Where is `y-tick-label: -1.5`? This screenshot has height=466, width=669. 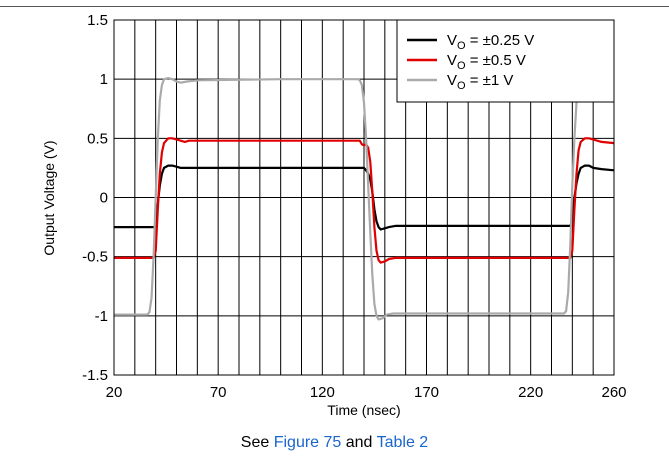 y-tick-label: -1.5 is located at coordinates (95, 375).